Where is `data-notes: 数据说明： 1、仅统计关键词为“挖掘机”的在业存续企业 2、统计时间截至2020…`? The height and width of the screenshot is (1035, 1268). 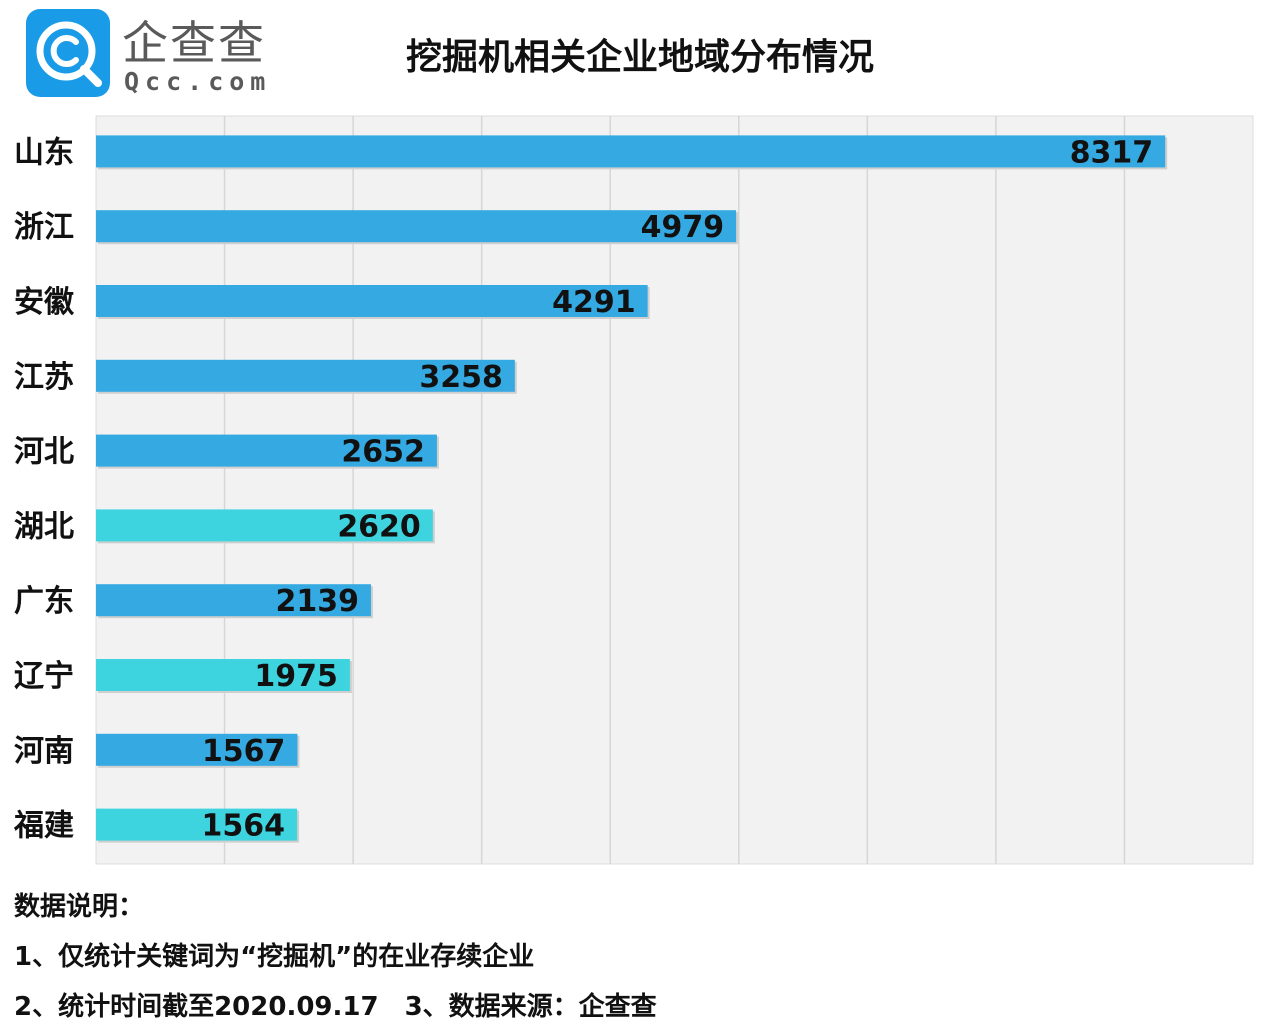 data-notes: 数据说明： 1、仅统计关键词为“挖掘机”的在业存续企业 2、统计时间截至2020… is located at coordinates (335, 960).